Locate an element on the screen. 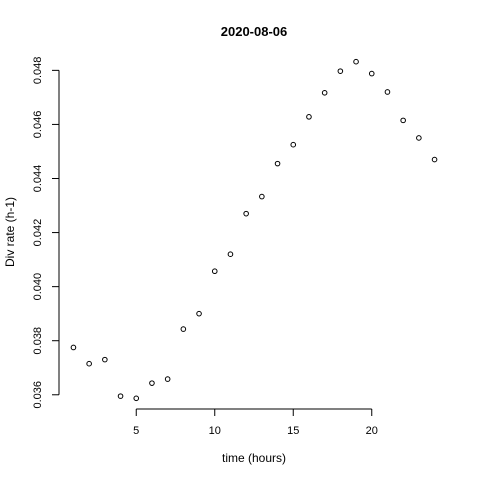 The height and width of the screenshot is (480, 480). x-axis: 5 10 15 20 is located at coordinates (255, 422).